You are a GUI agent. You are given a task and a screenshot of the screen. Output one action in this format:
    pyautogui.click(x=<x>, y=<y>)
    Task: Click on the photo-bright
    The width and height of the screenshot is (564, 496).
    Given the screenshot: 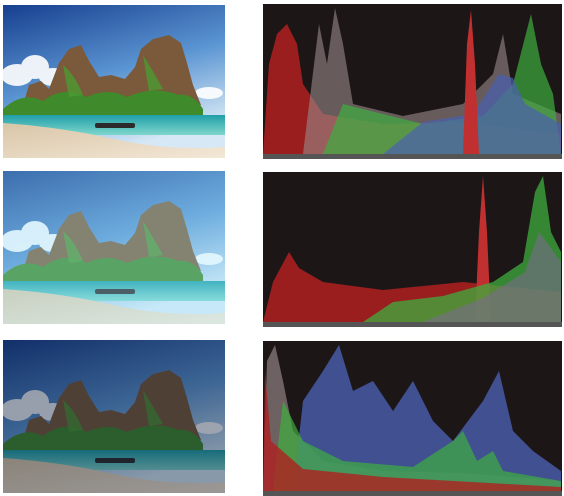 What is the action you would take?
    pyautogui.click(x=113, y=247)
    